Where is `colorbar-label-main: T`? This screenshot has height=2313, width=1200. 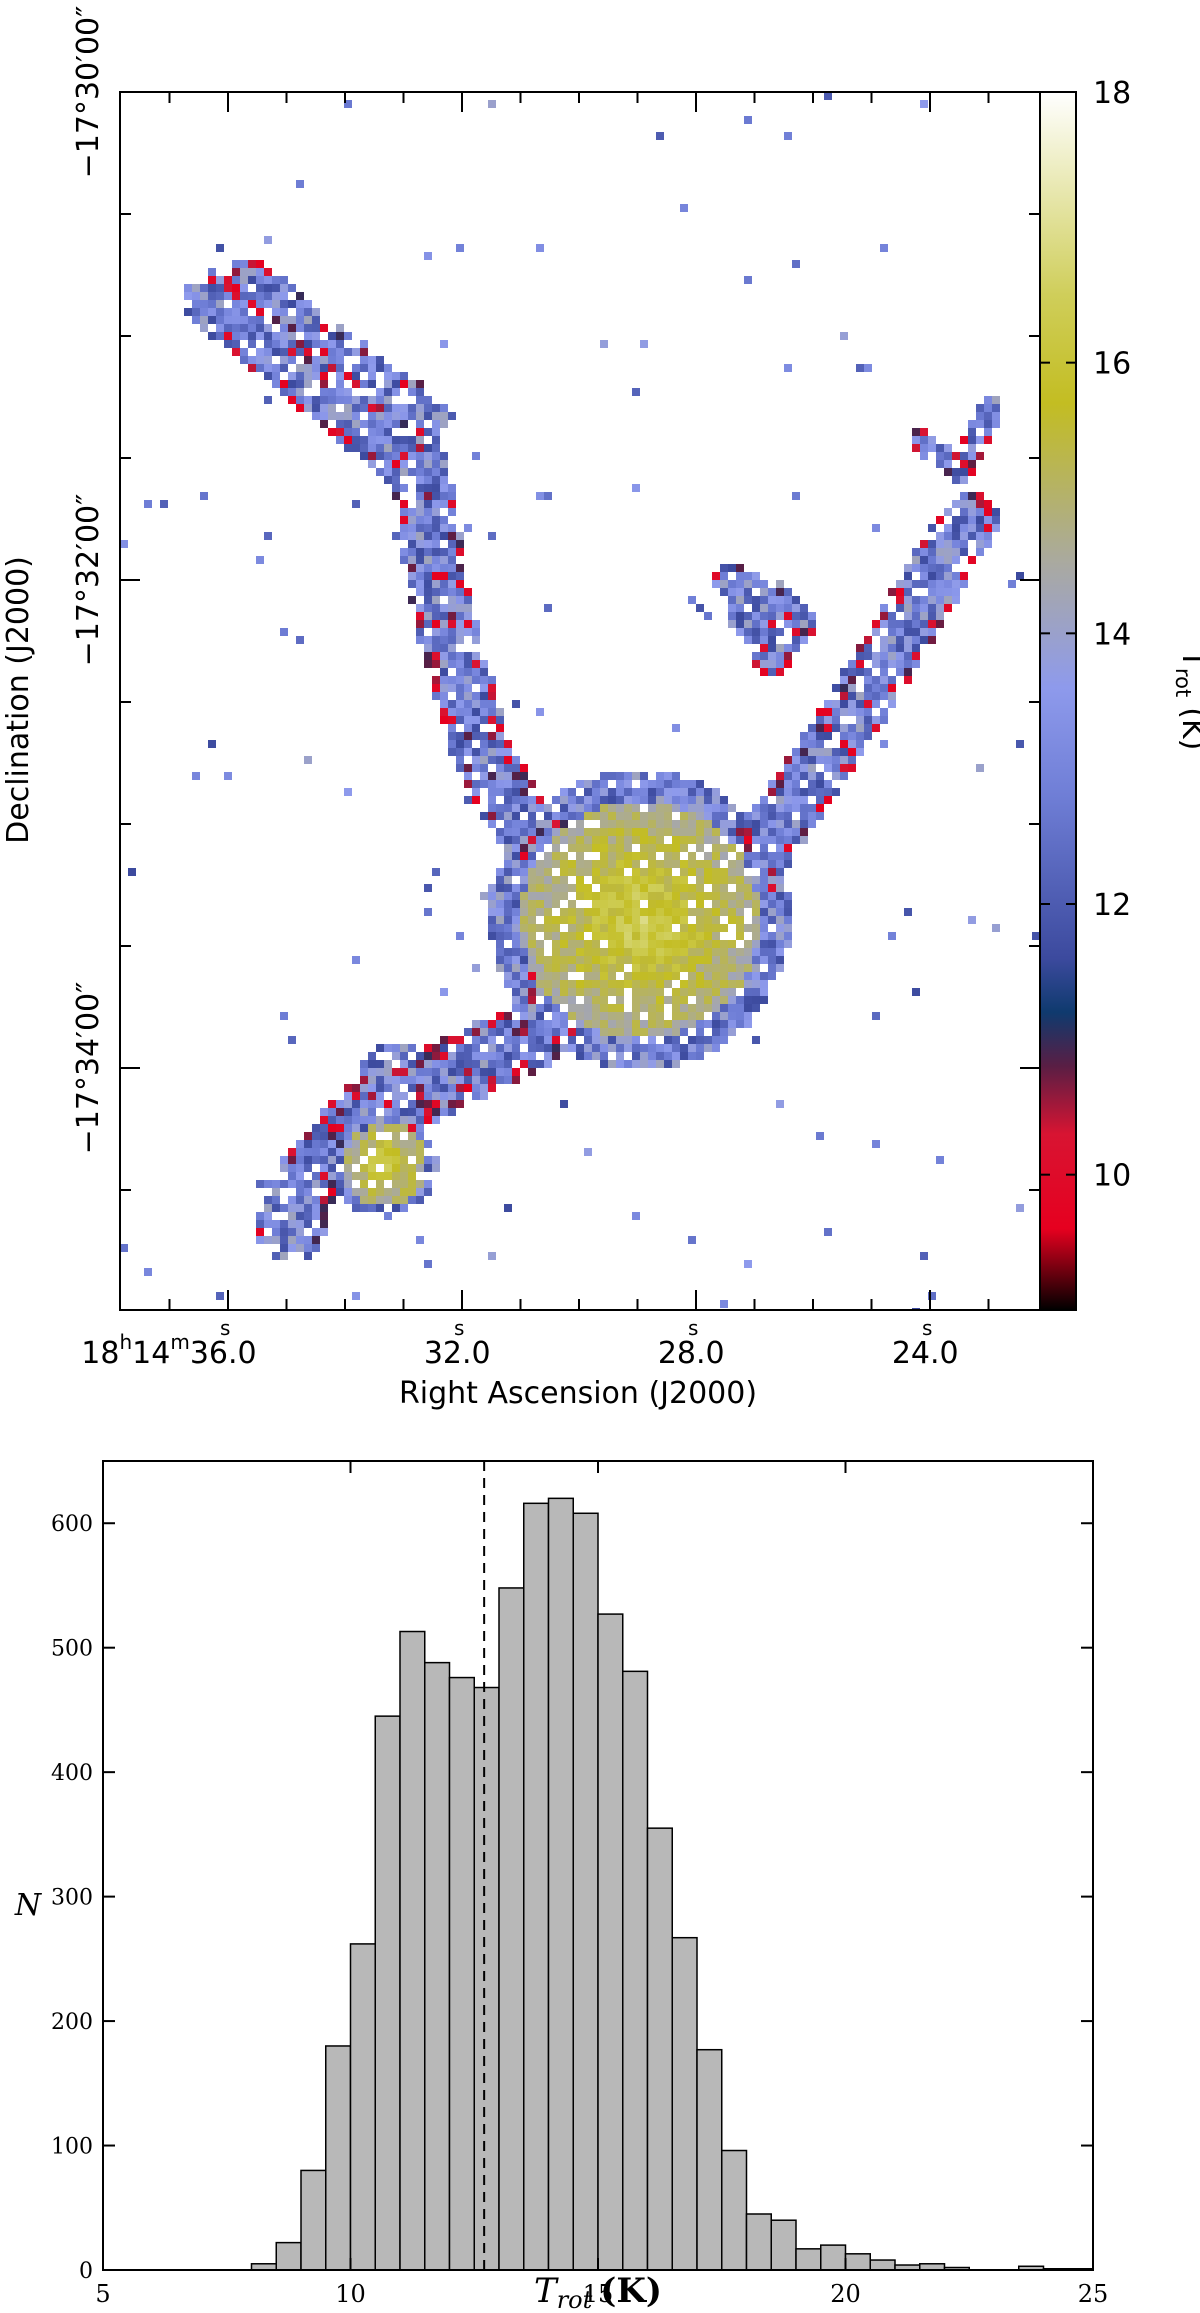 colorbar-label-main: T is located at coordinates (1187, 659).